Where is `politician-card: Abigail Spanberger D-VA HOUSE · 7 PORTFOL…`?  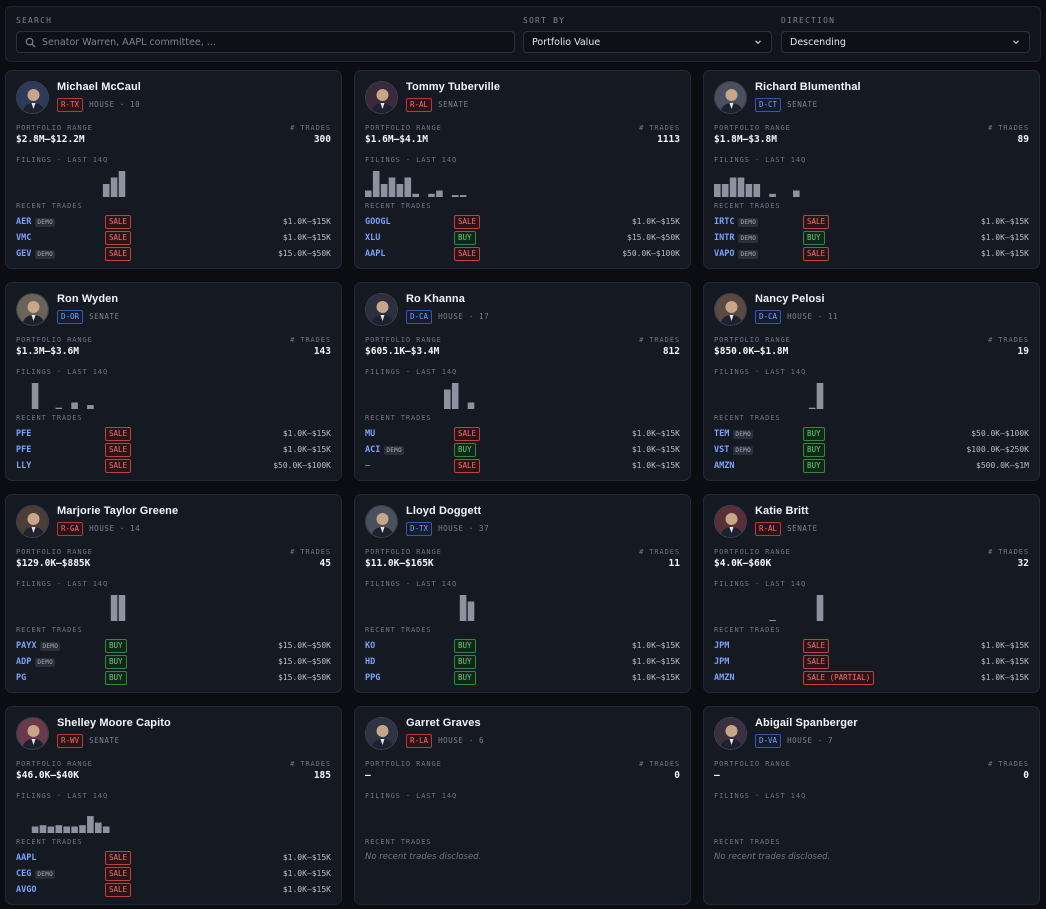
politician-card: Abigail Spanberger D-VA HOUSE · 7 PORTFOL… is located at coordinates (871, 805).